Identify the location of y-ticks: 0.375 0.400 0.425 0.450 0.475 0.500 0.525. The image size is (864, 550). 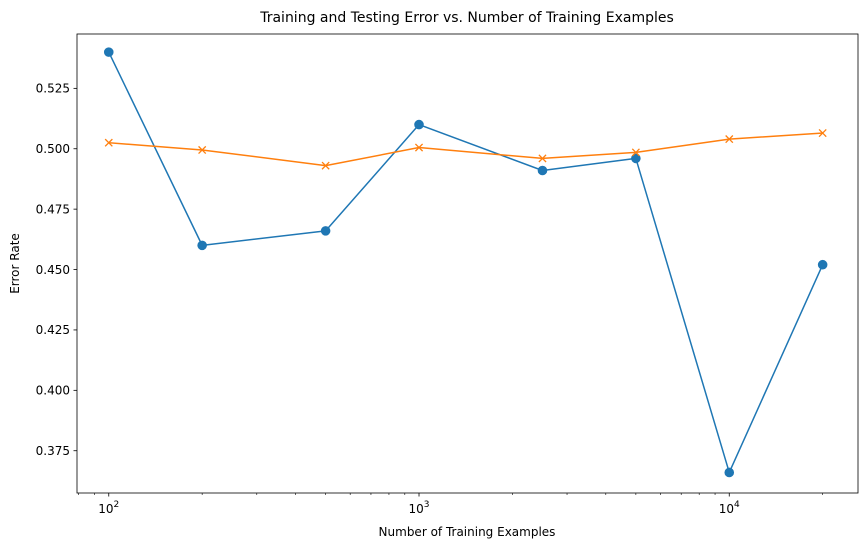
(56, 270).